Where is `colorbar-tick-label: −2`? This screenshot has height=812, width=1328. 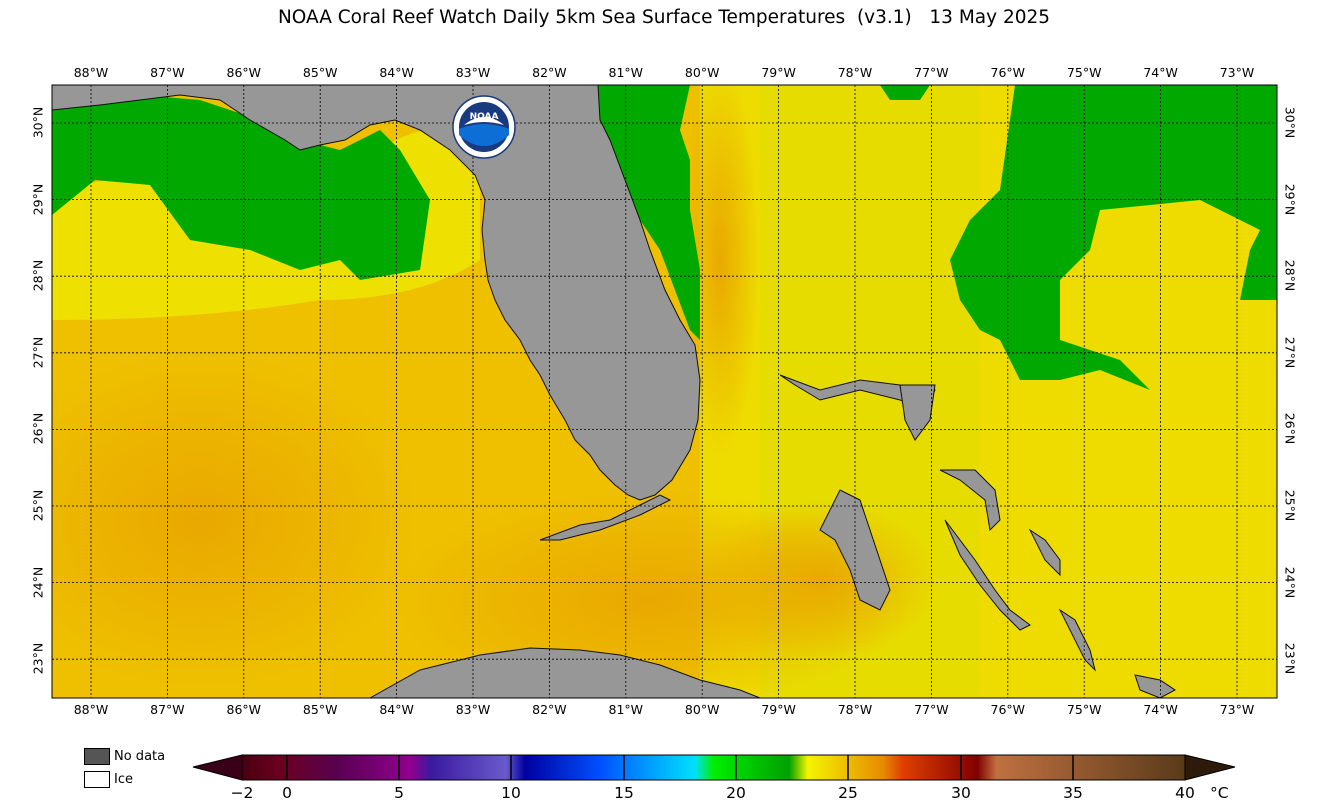 colorbar-tick-label: −2 is located at coordinates (242, 793).